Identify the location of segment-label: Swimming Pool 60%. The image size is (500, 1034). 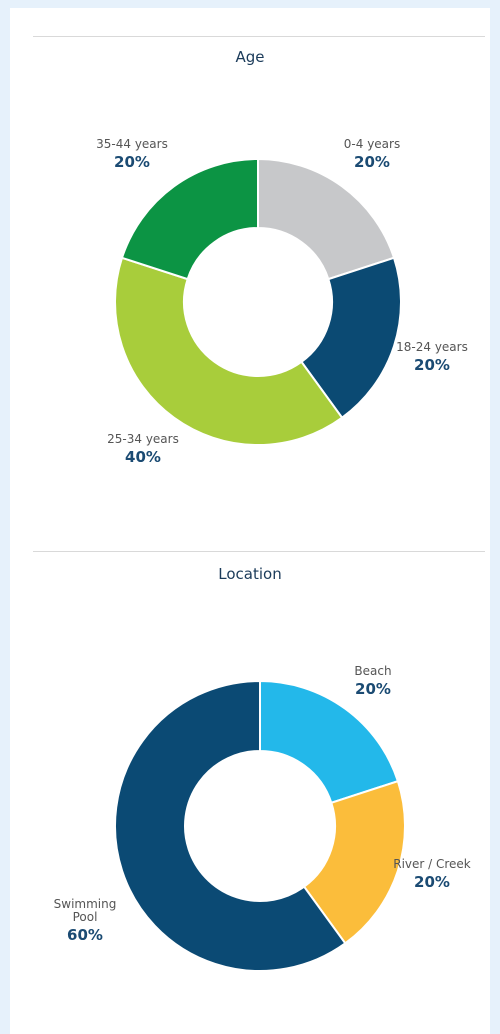
(85, 921).